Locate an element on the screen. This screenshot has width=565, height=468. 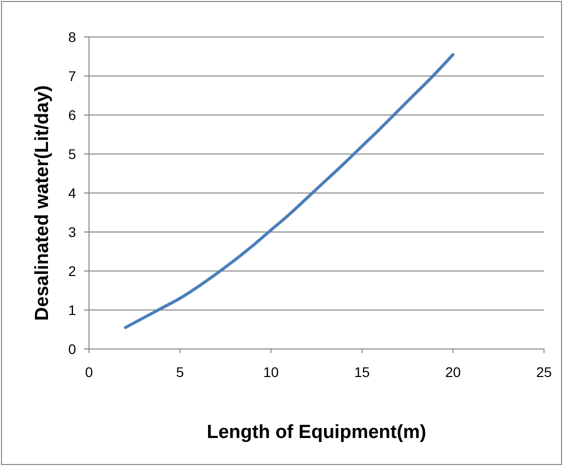
y-tick-label: 1 is located at coordinates (72, 310).